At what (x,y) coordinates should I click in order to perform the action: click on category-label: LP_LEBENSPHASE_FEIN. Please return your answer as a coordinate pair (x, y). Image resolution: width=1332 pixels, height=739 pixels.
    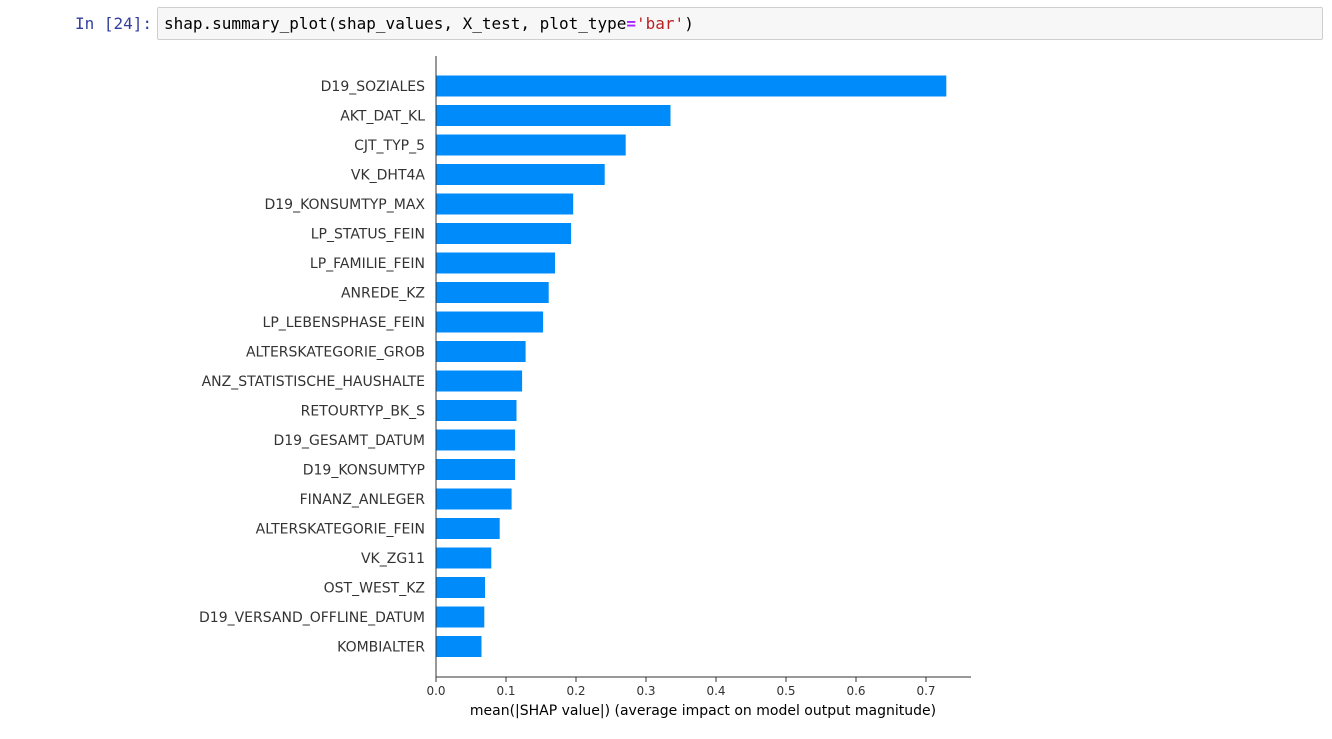
    Looking at the image, I should click on (344, 323).